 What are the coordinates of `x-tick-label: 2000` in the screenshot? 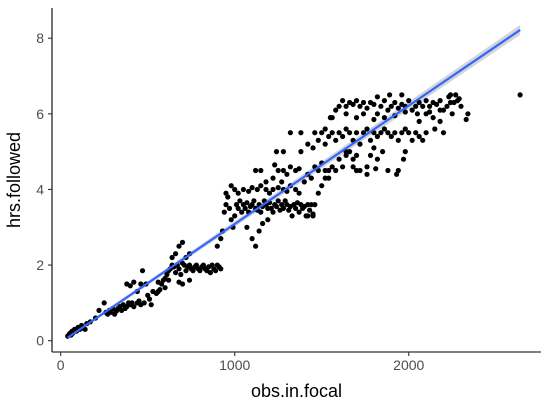 It's located at (408, 365).